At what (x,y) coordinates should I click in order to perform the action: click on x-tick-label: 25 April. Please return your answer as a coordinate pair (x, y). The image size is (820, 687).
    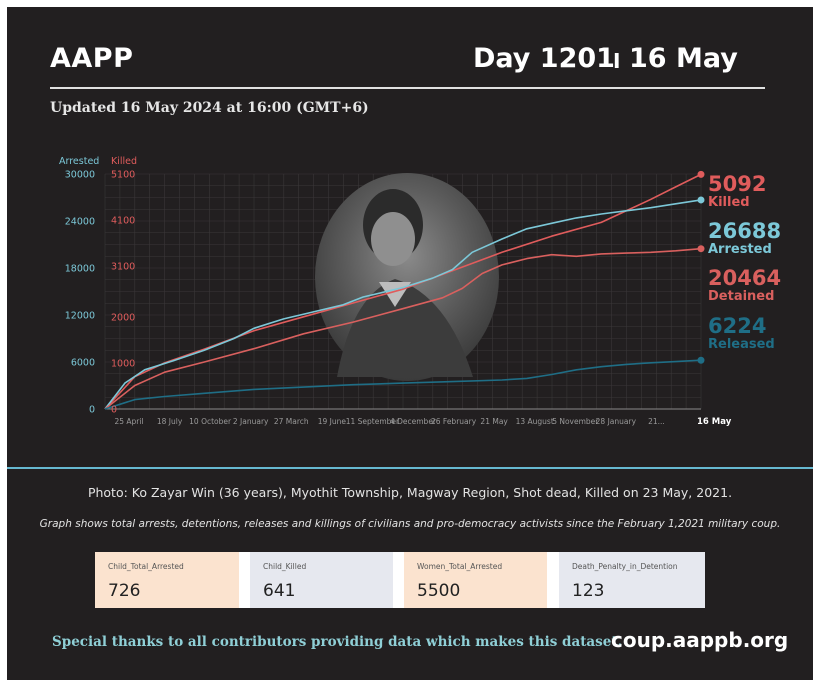
    Looking at the image, I should click on (128, 421).